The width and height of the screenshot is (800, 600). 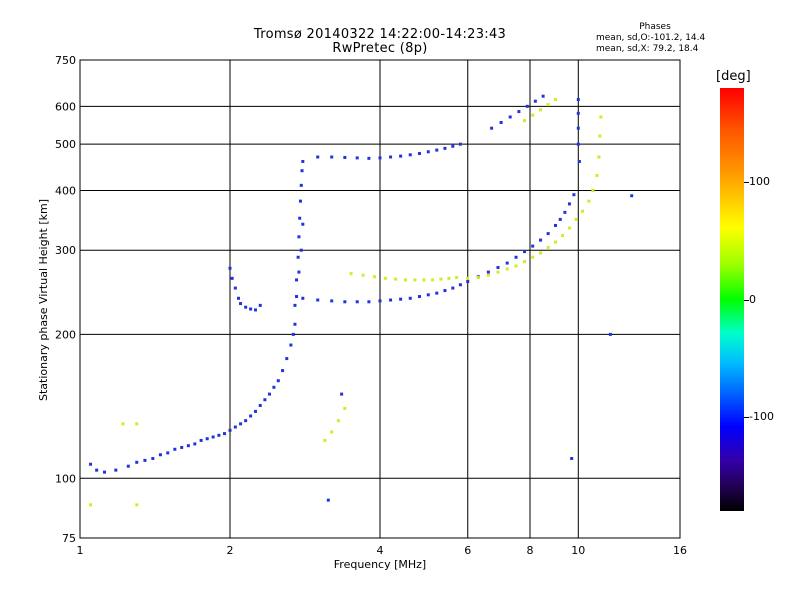 I want to click on colorbar-unit-label: [deg], so click(x=733, y=76).